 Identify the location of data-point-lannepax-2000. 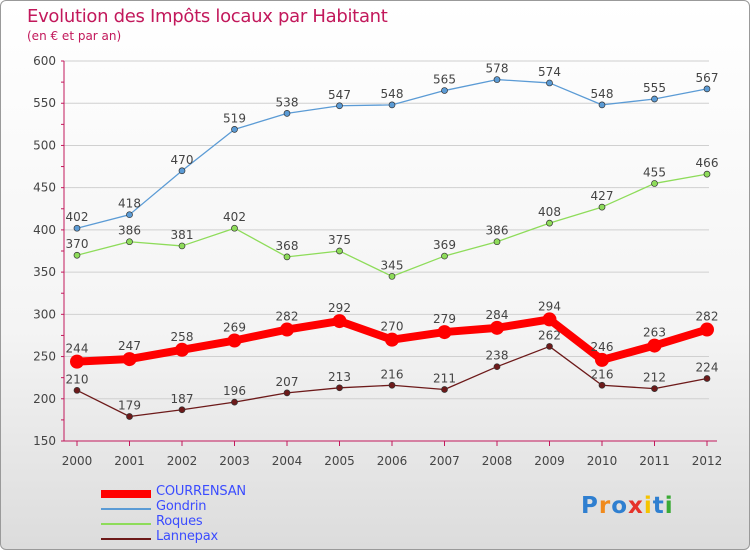
(77, 390).